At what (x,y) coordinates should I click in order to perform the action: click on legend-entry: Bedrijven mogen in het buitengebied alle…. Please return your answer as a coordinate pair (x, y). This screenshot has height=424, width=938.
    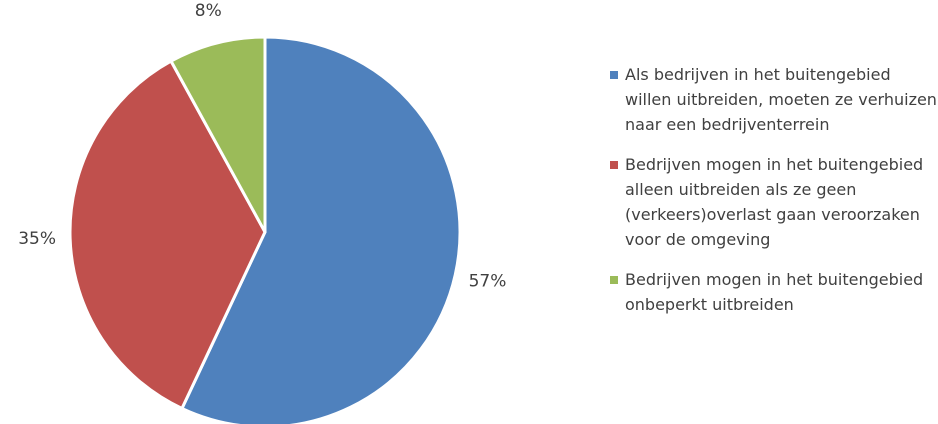
    Looking at the image, I should click on (774, 202).